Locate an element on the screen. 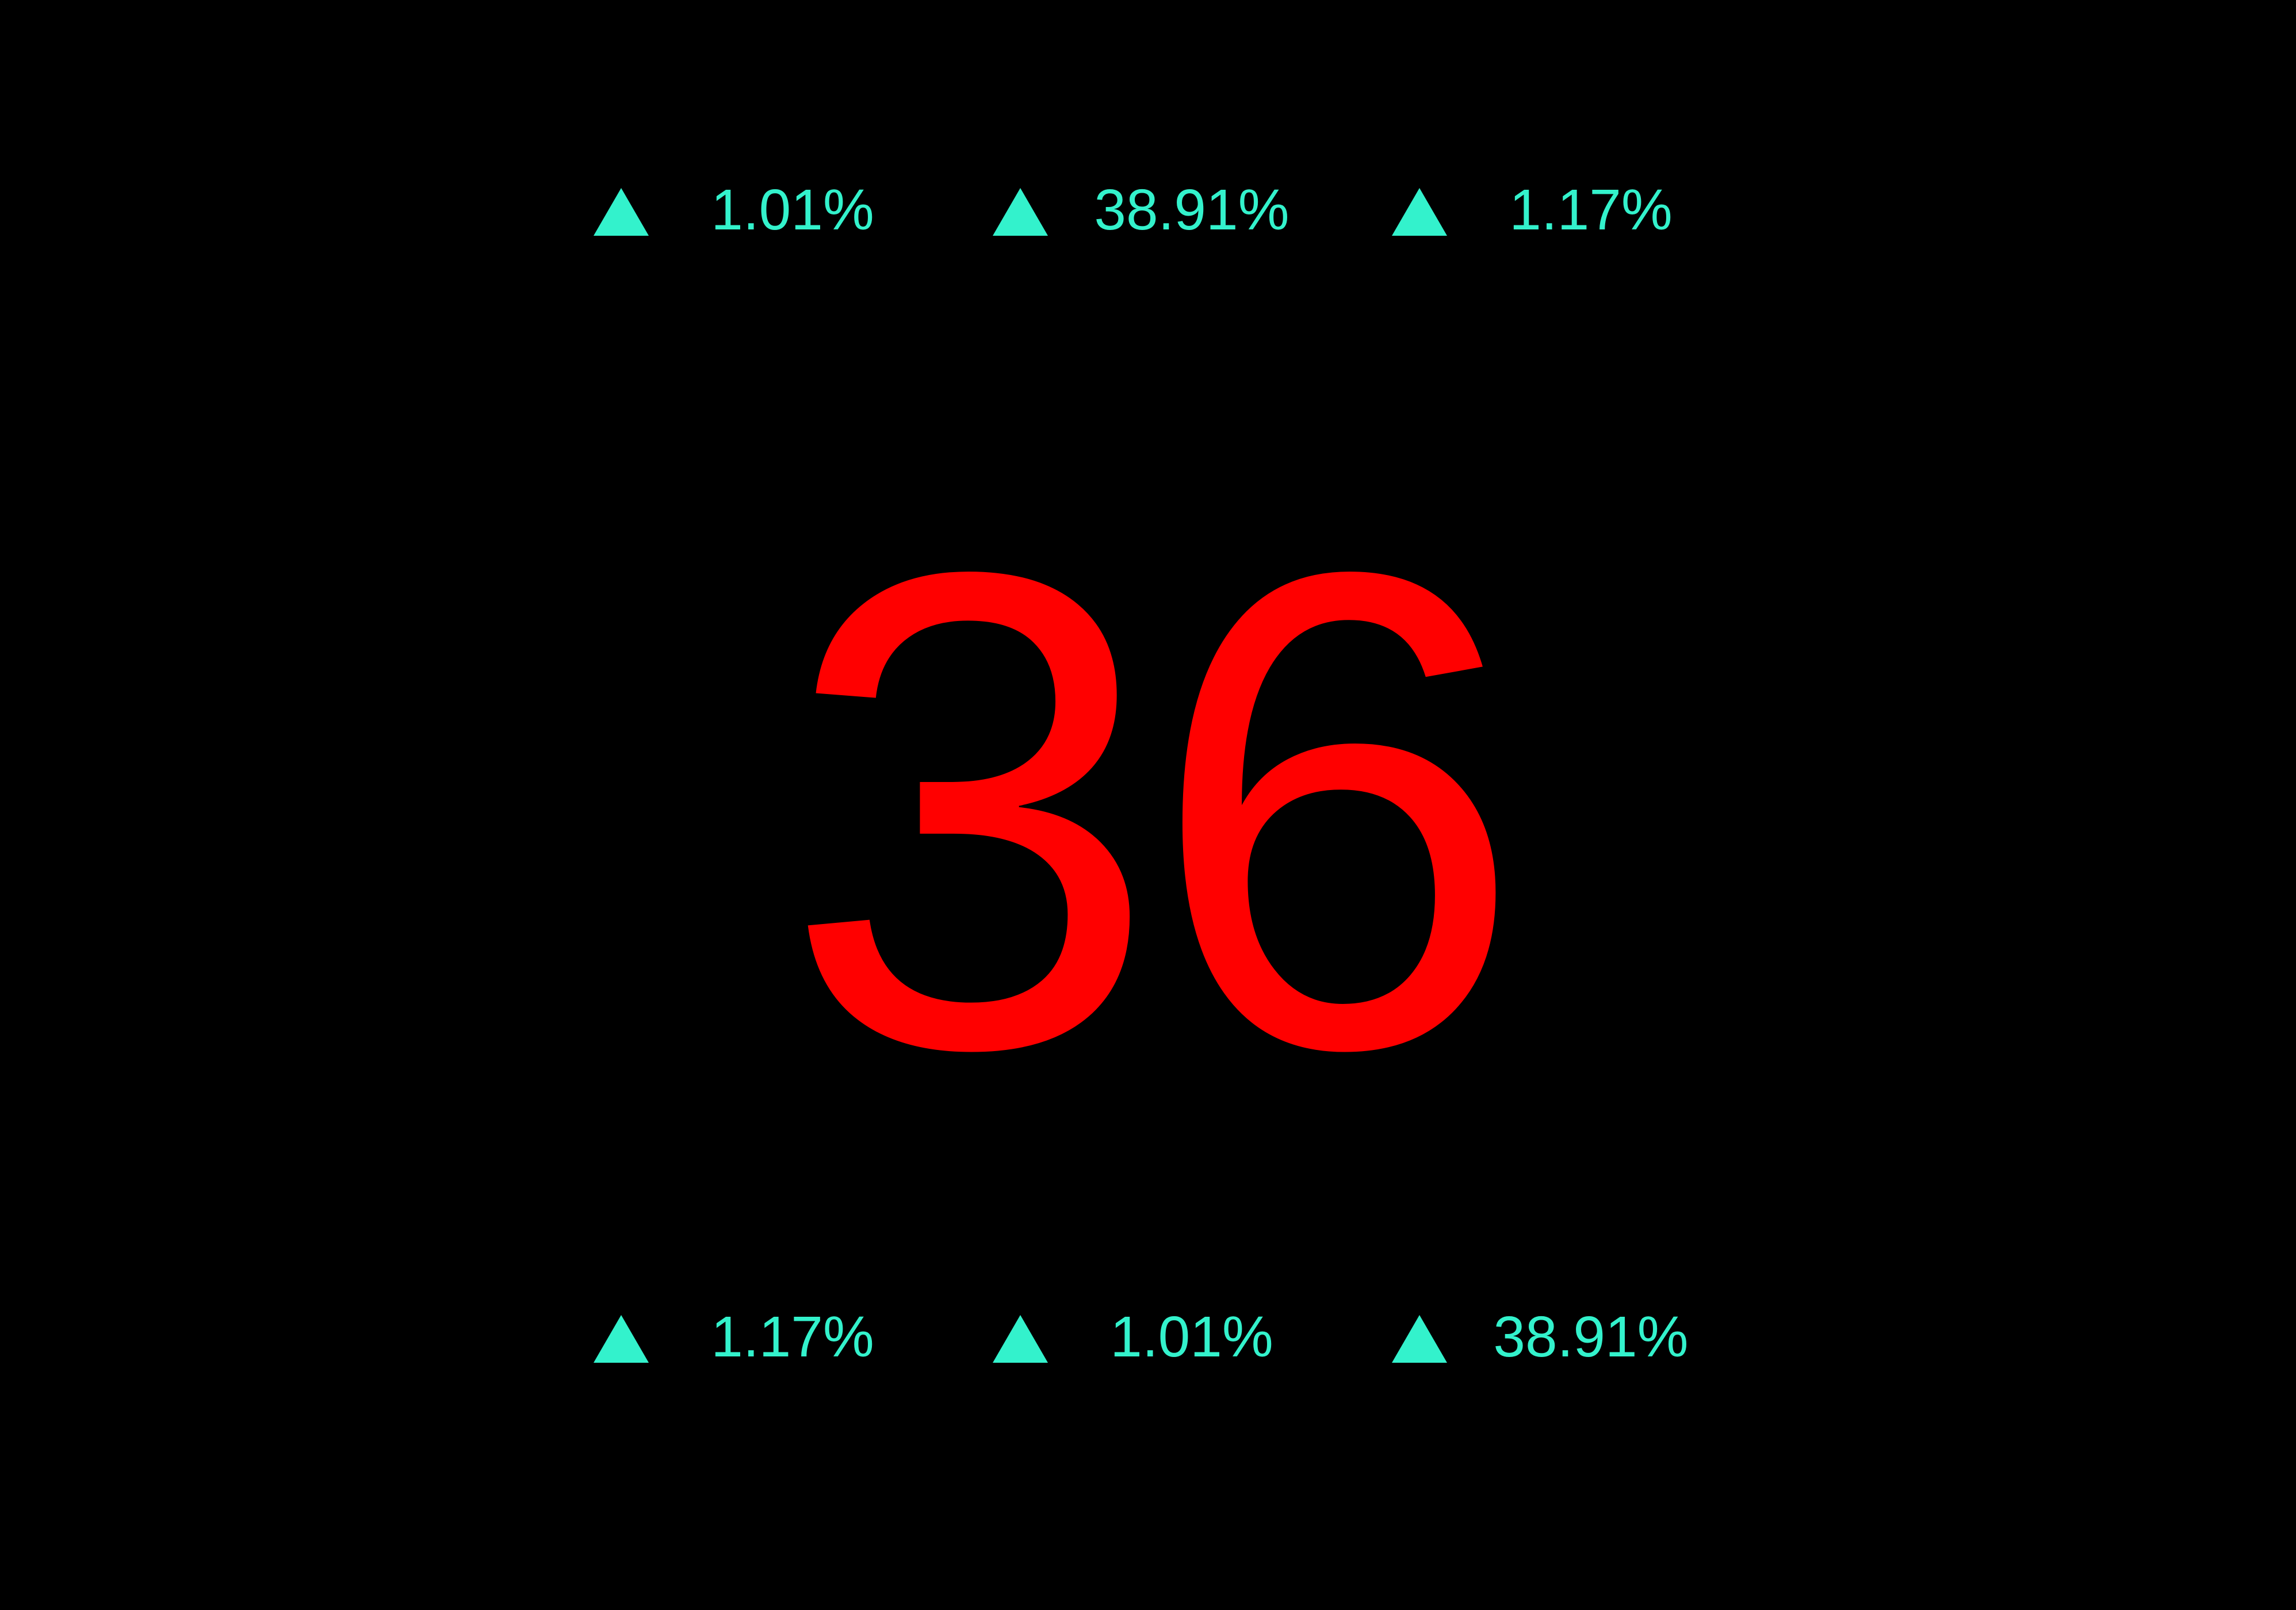 The width and height of the screenshot is (2296, 1610). bottom-change-row: 1.17% 1.01% 38.91% is located at coordinates (1148, 1336).